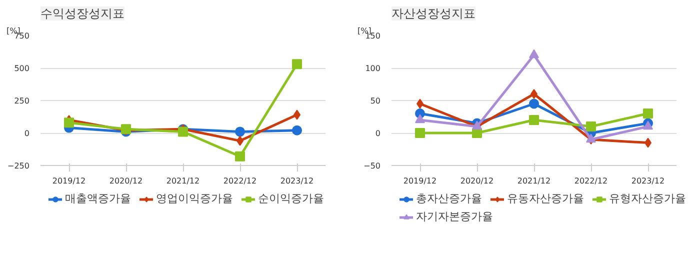 The width and height of the screenshot is (697, 263). Describe the element at coordinates (98, 198) in the screenshot. I see `legend-label: 매출액증가율` at that location.